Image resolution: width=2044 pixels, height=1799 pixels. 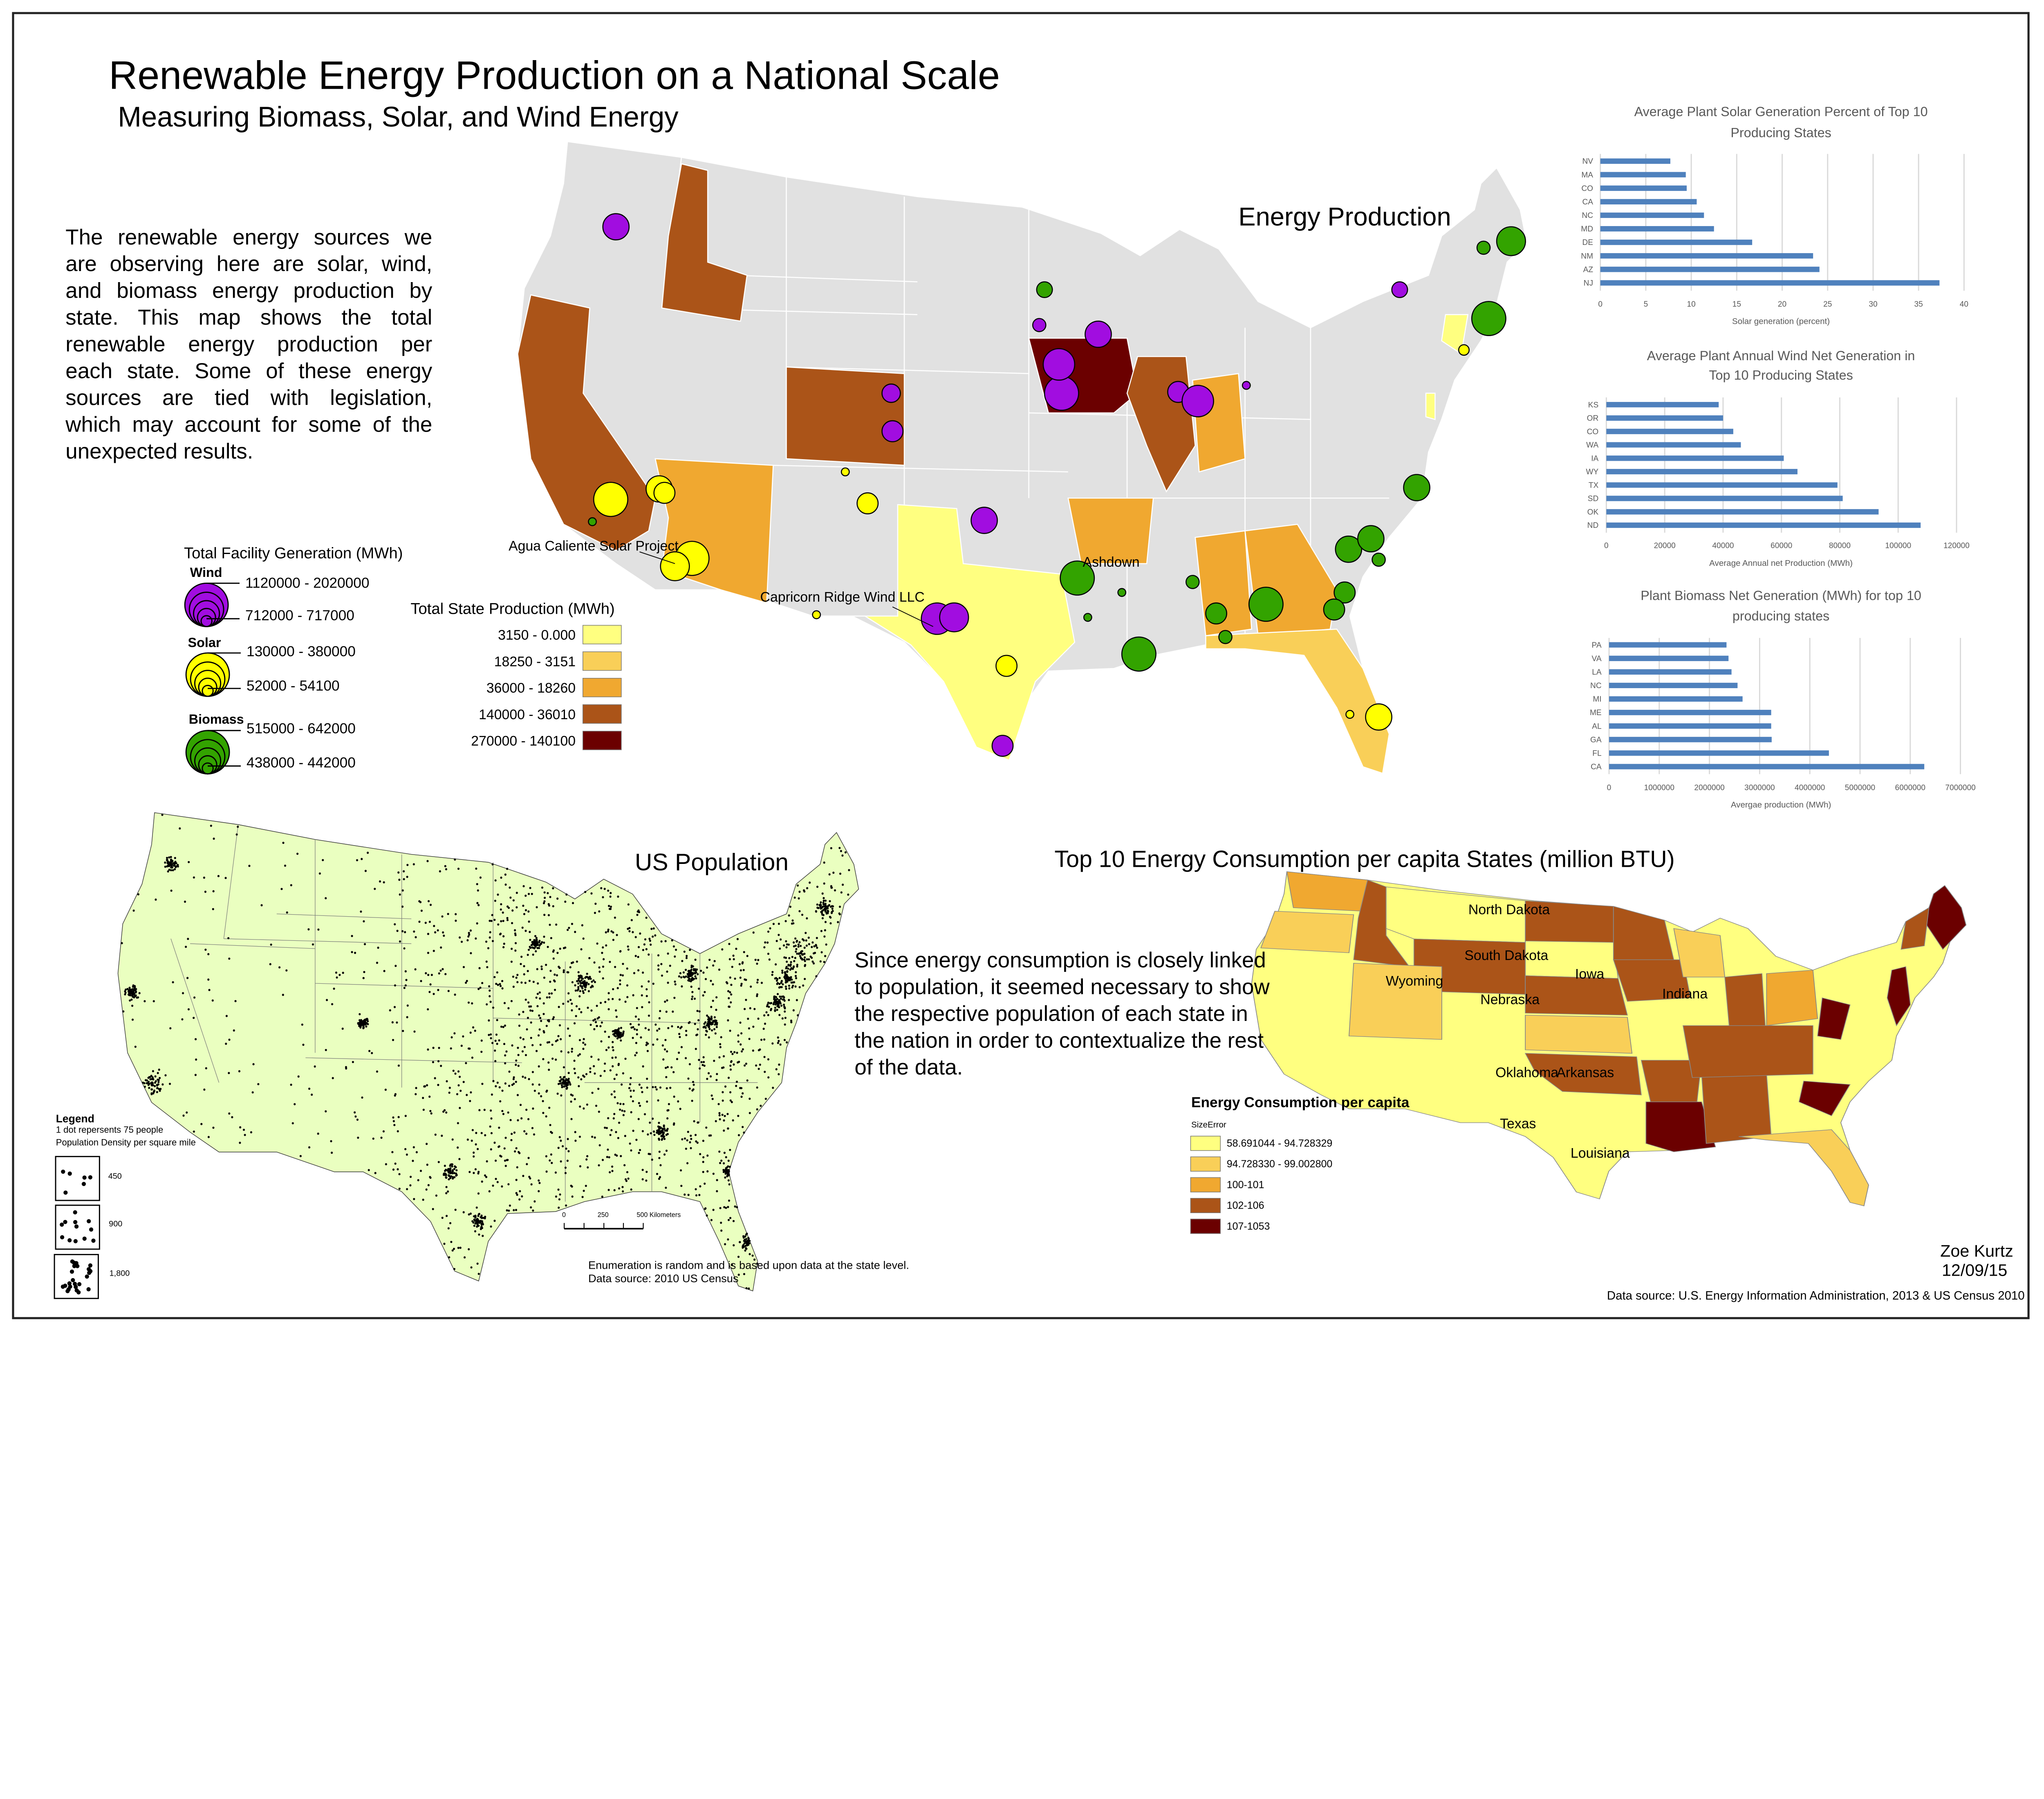 What do you see at coordinates (1300, 1103) in the screenshot?
I see `consumption-legend-title: Energy Consumption per capita` at bounding box center [1300, 1103].